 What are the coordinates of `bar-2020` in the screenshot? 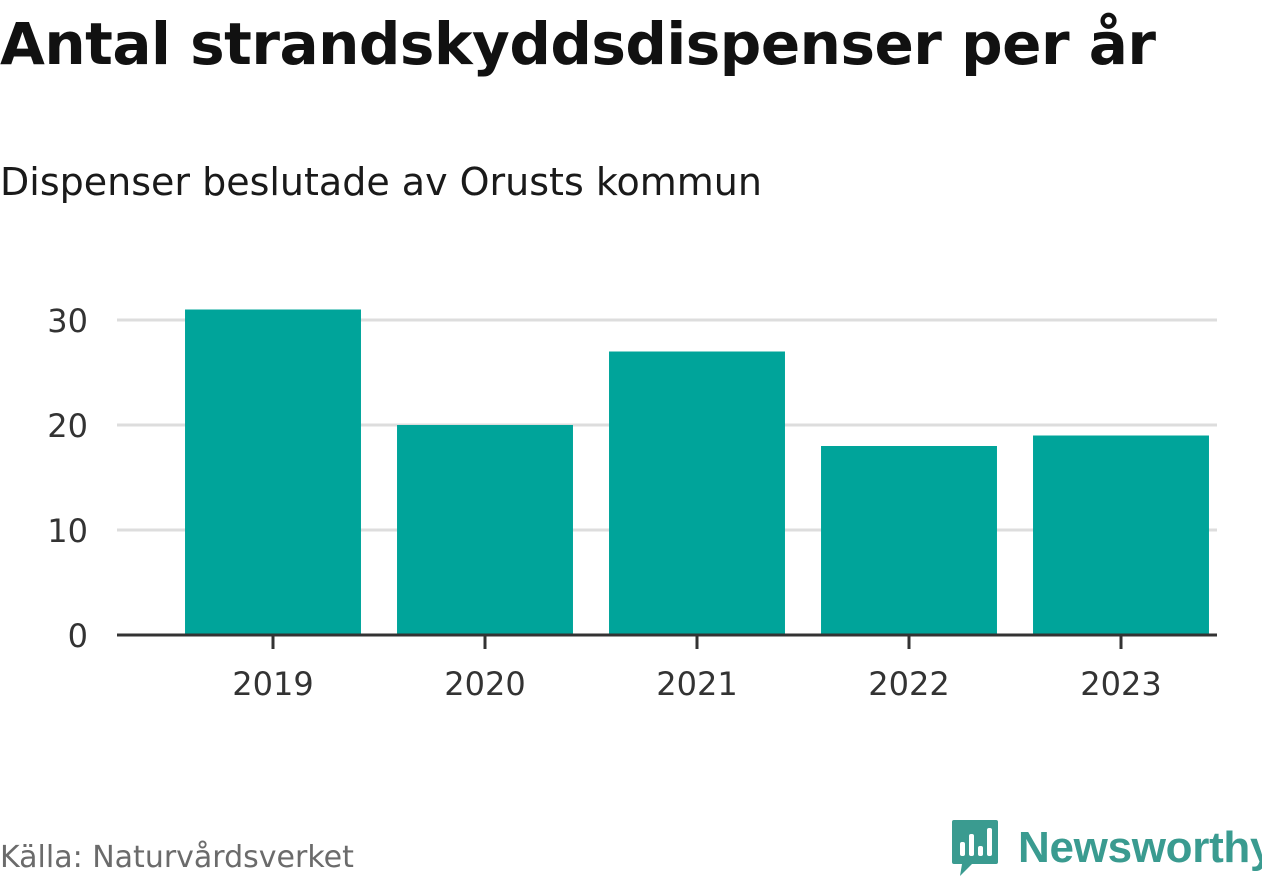 It's located at (485, 530).